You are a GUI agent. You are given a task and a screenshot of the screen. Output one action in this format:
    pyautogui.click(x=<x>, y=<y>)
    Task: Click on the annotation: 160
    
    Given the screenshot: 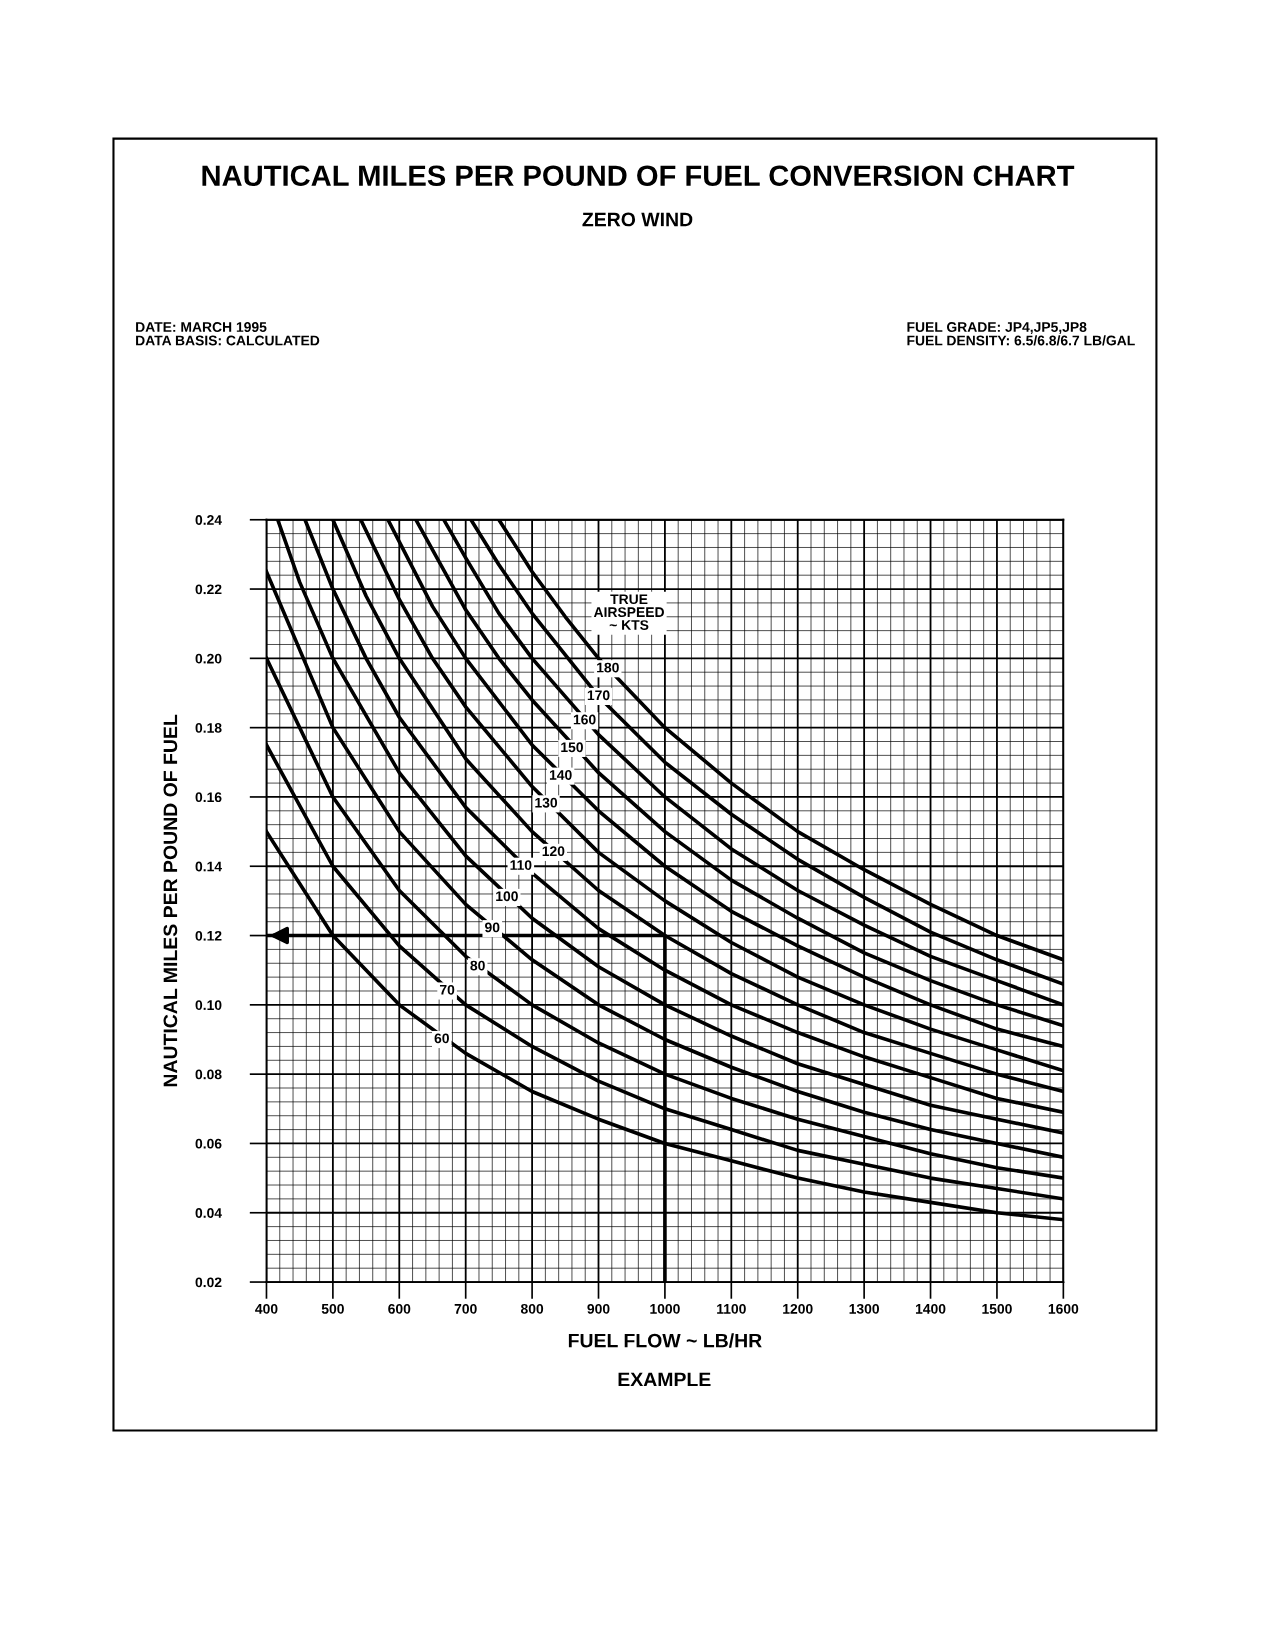 What is the action you would take?
    pyautogui.click(x=584, y=719)
    